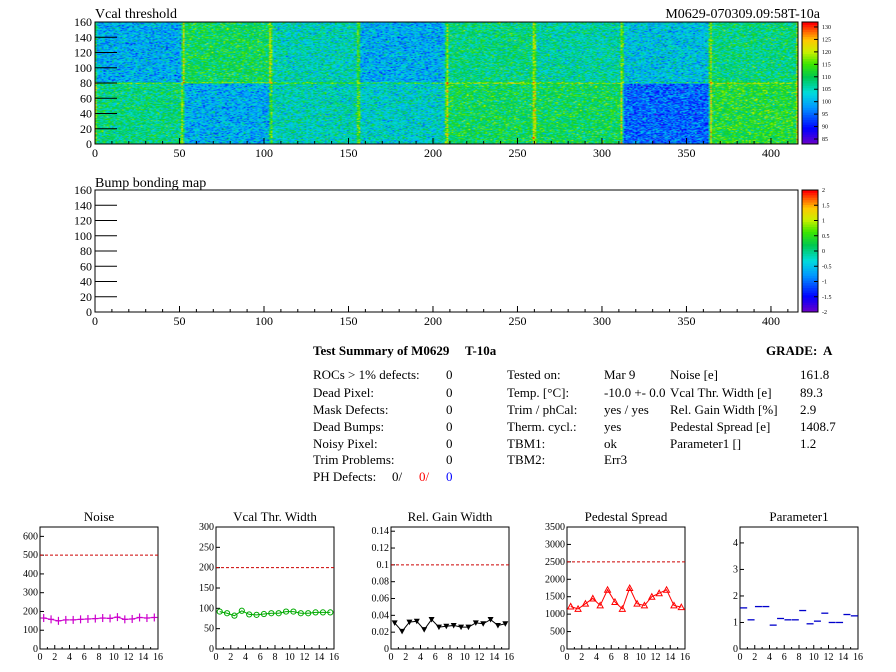 This screenshot has height=672, width=896. I want to click on y-tick-label: 1000, so click(555, 614).